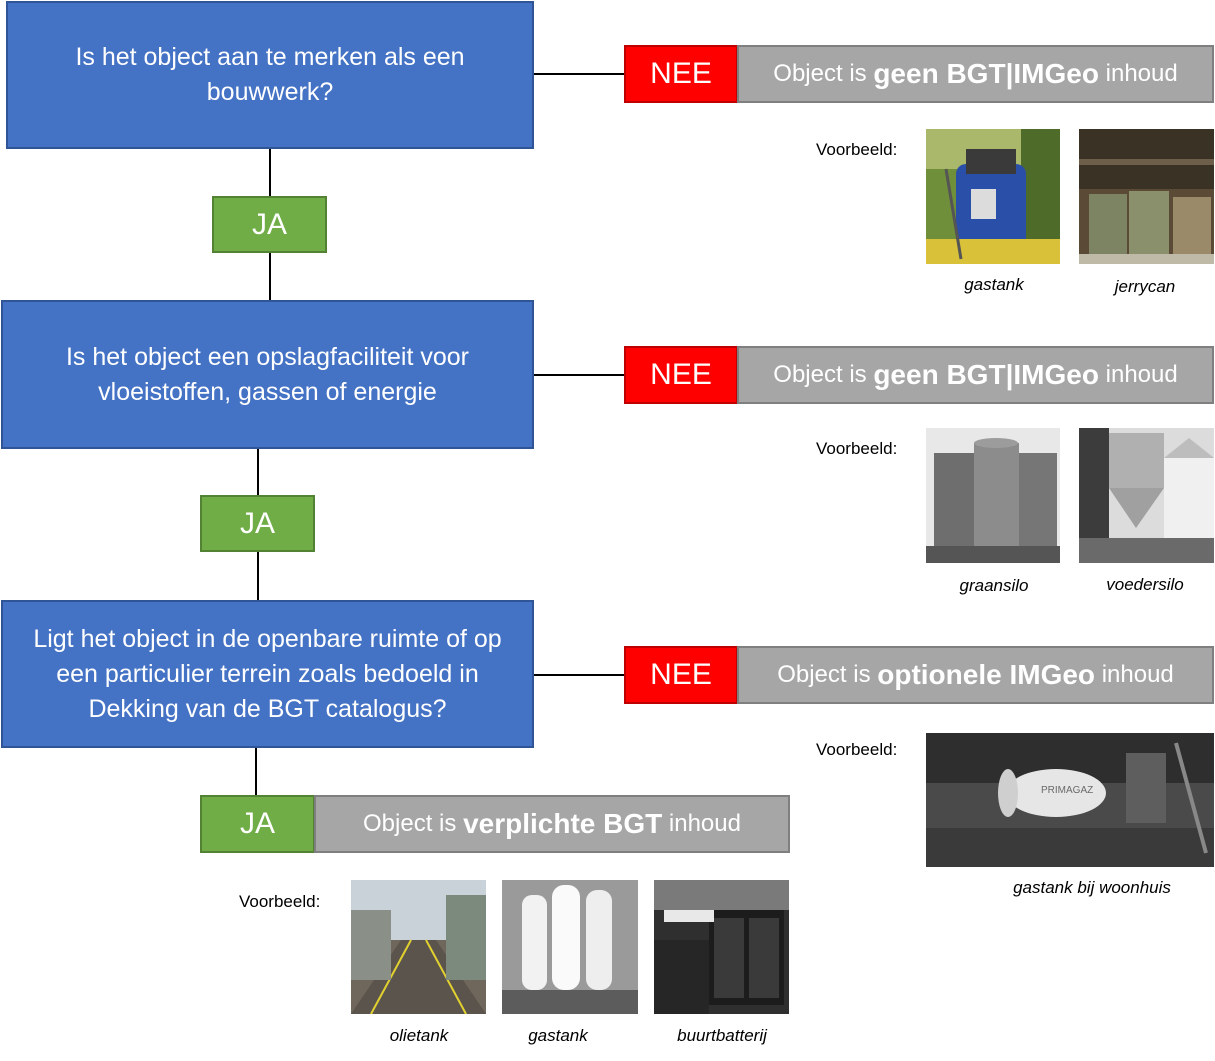  I want to click on photo-buurtbatterij, so click(721, 947).